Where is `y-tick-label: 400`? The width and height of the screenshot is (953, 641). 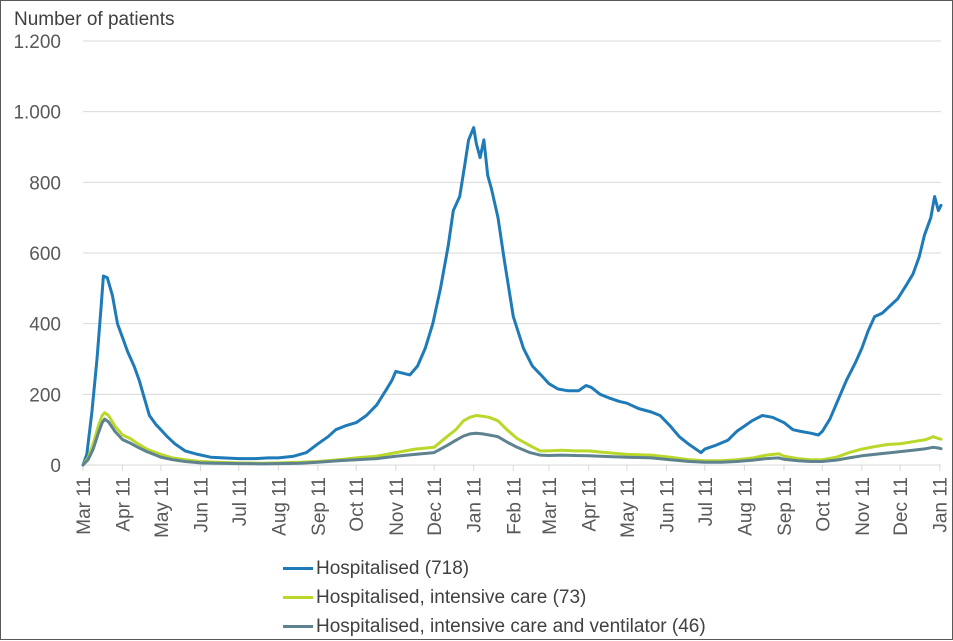
y-tick-label: 400 is located at coordinates (45, 325).